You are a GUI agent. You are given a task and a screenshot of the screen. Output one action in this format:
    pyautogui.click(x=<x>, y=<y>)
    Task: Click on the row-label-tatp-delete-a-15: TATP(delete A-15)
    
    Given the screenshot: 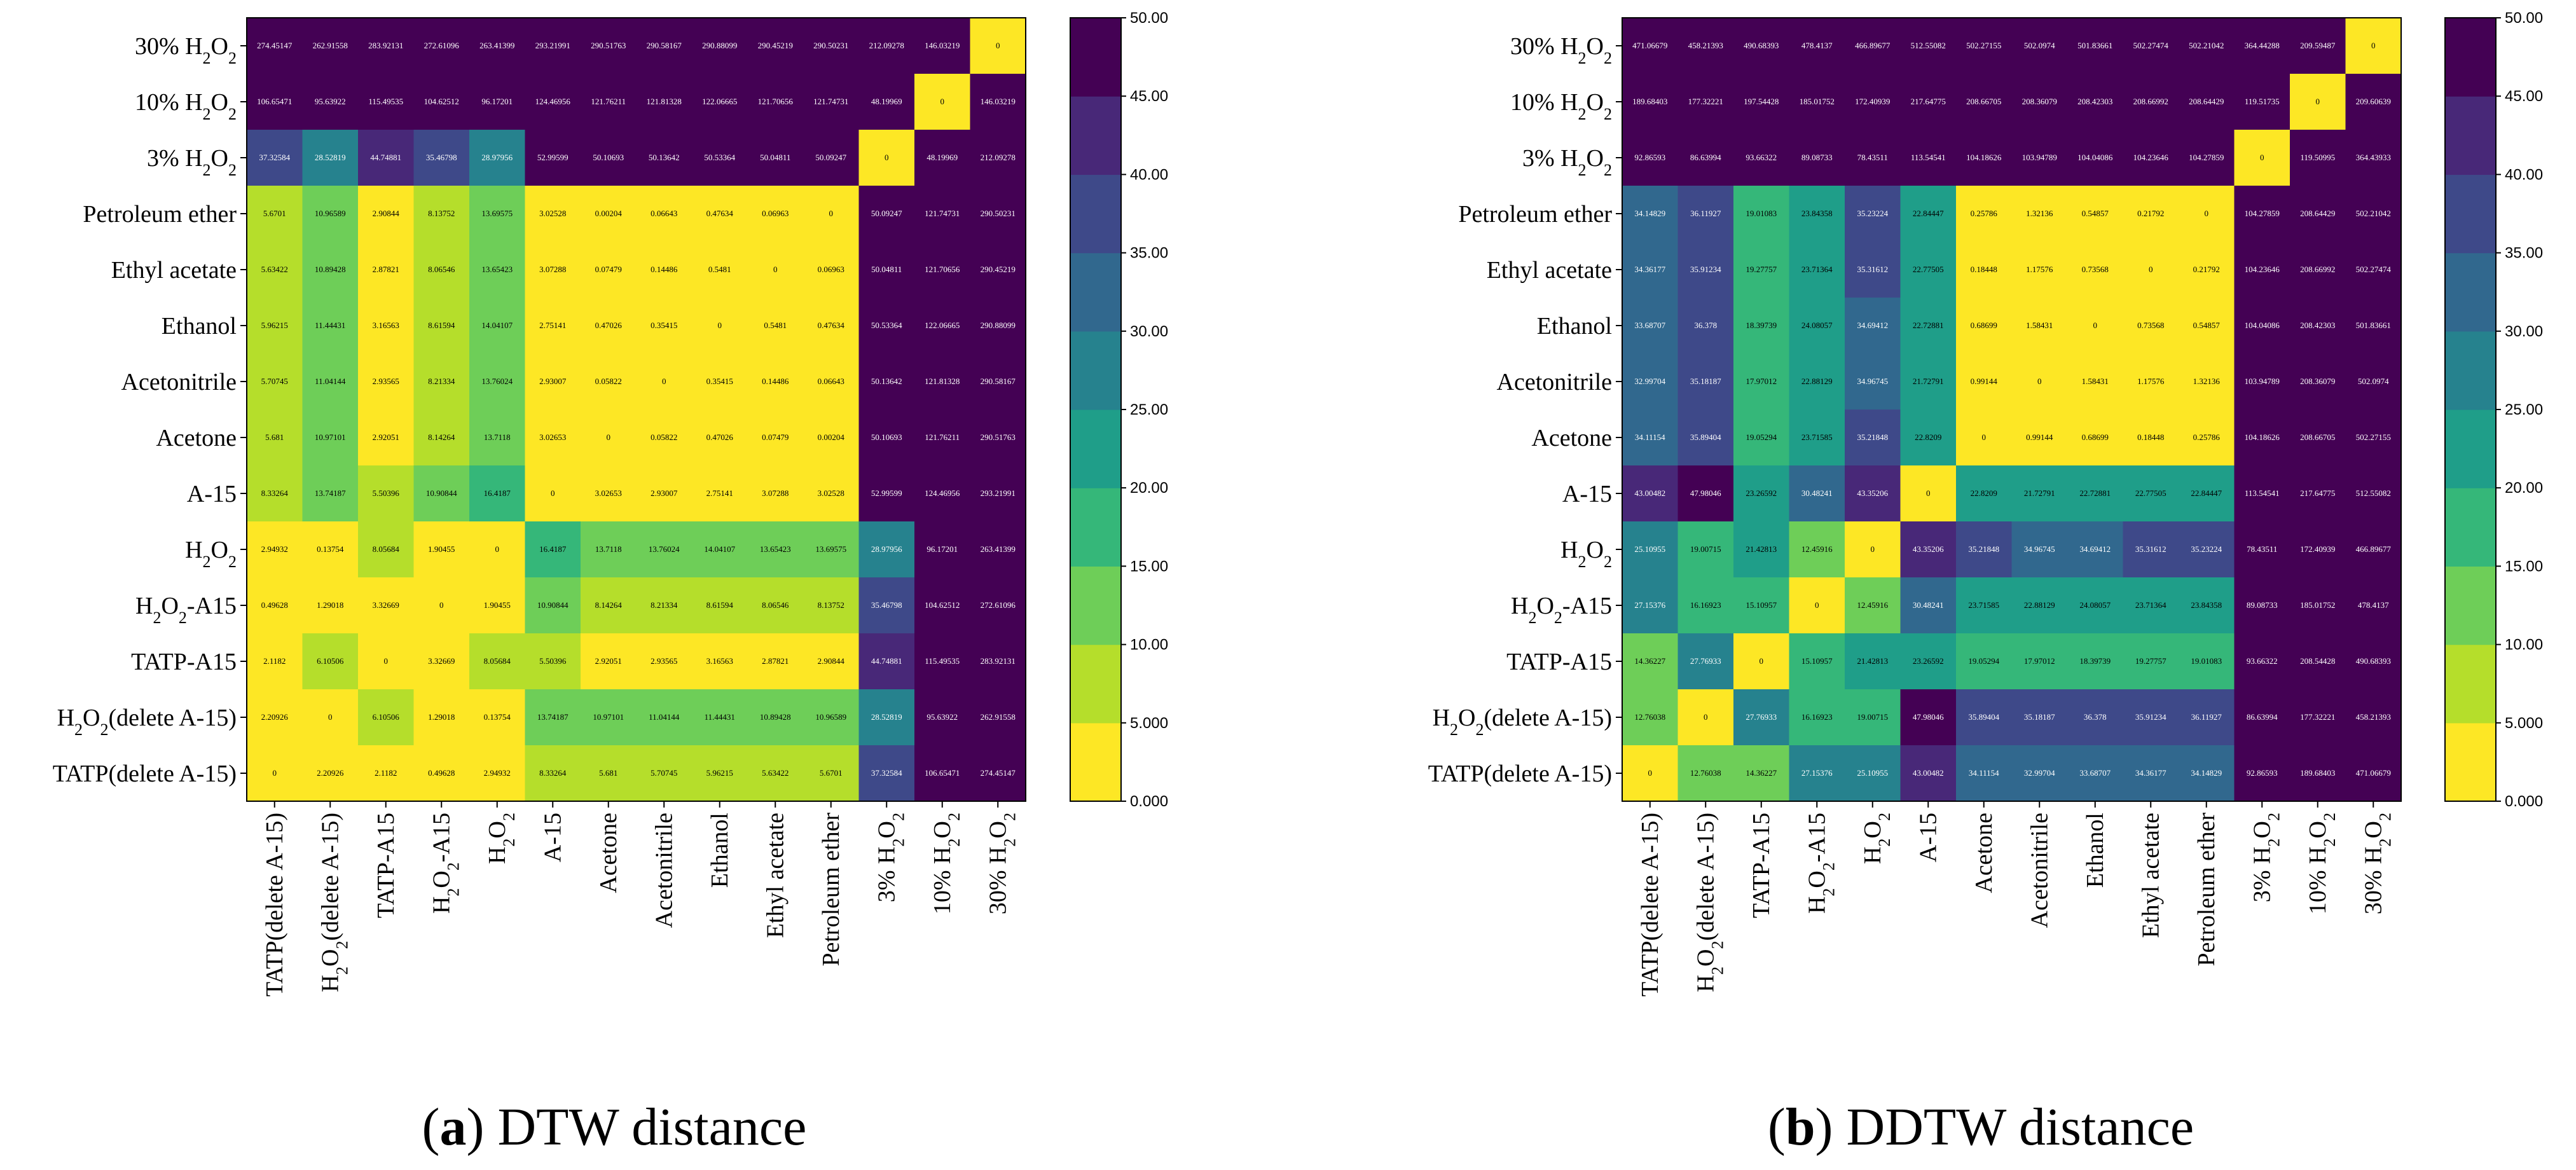 What is the action you would take?
    pyautogui.click(x=145, y=774)
    